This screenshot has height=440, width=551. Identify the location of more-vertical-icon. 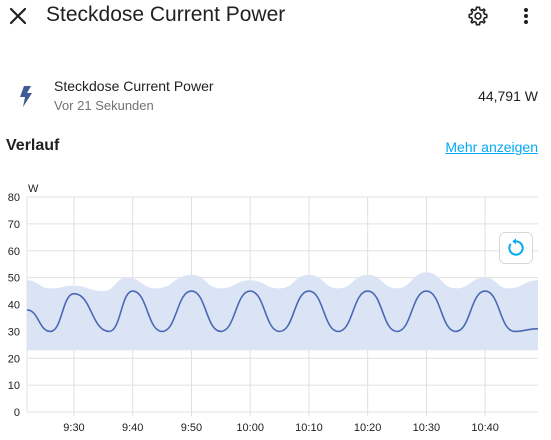
(526, 16).